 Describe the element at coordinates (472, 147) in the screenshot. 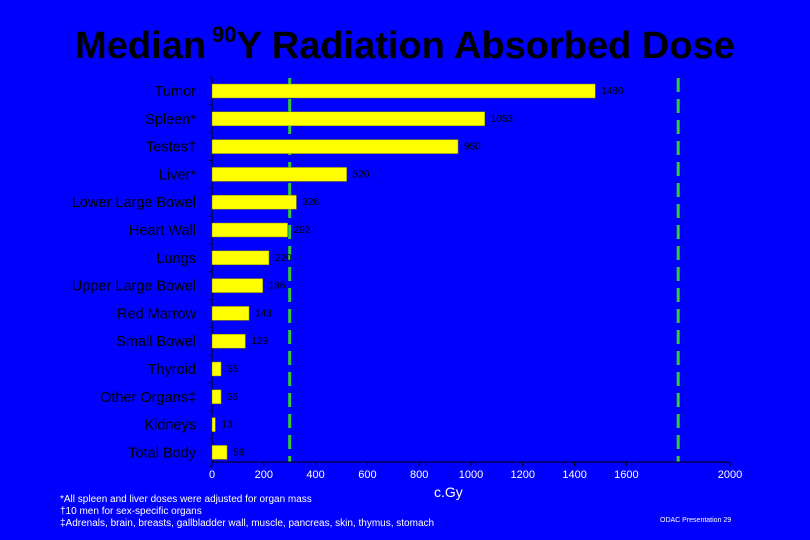

I see `value-label: 950` at that location.